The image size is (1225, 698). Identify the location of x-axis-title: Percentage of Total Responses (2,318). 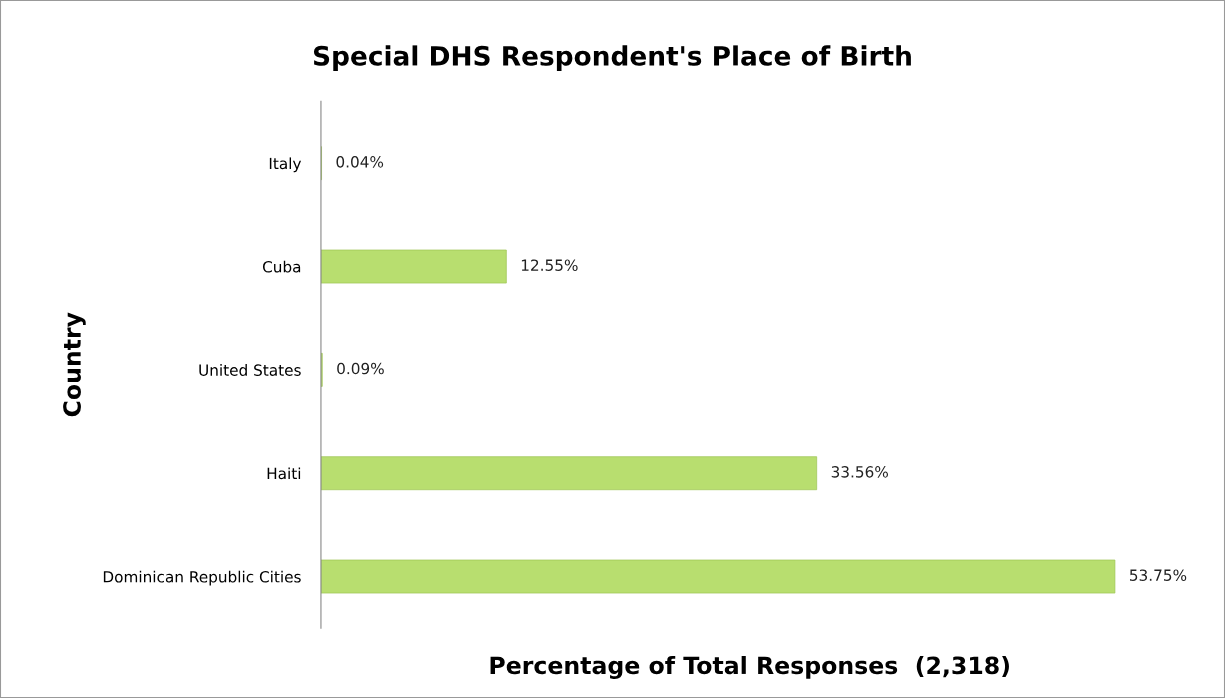
(749, 667).